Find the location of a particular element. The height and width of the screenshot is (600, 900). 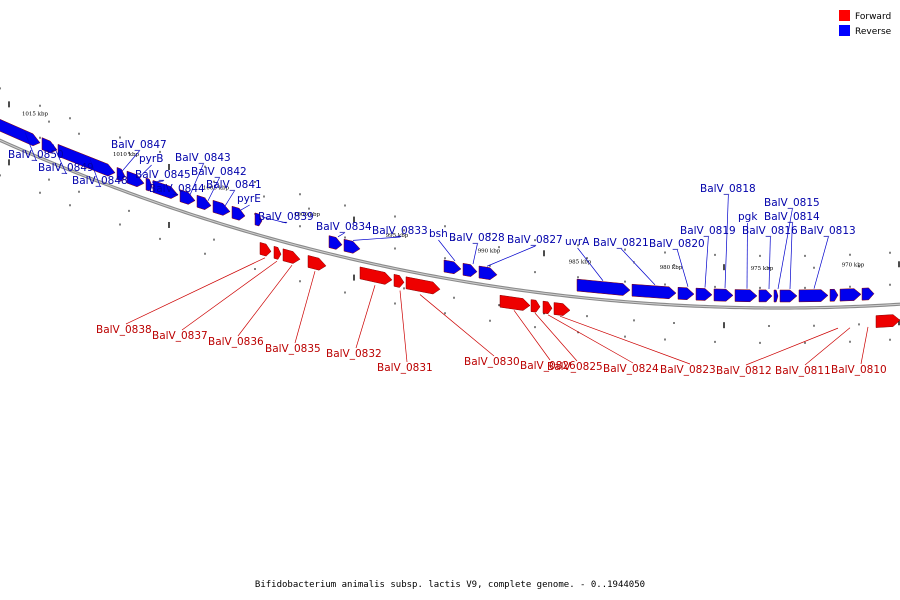

gene-label-balv-0828: BalV_0828 is located at coordinates (477, 238).